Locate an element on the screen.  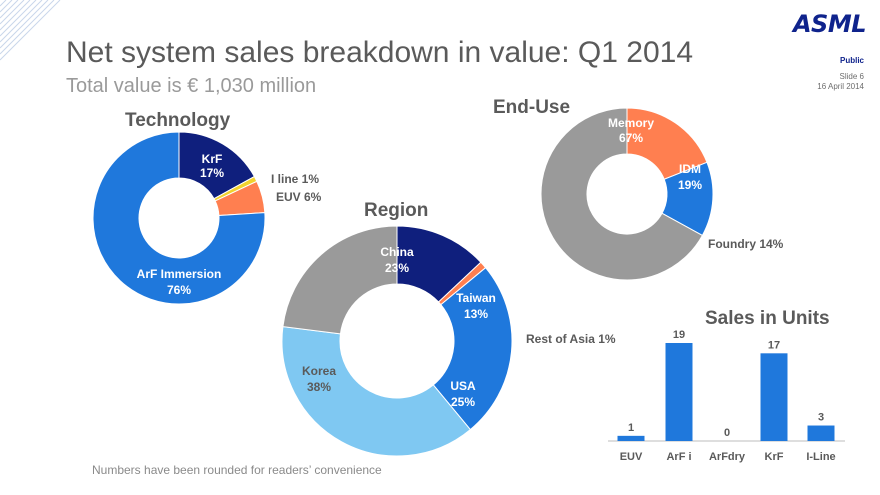
bar-i-line is located at coordinates (821, 433).